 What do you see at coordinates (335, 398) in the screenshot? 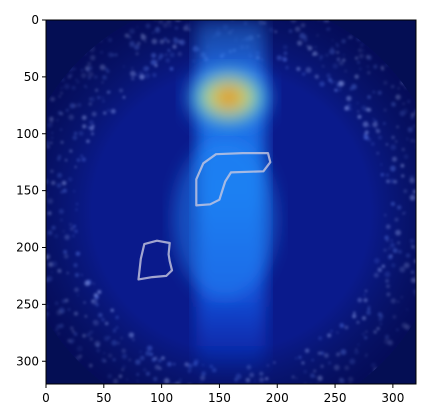
I see `x-tick-label: 250` at bounding box center [335, 398].